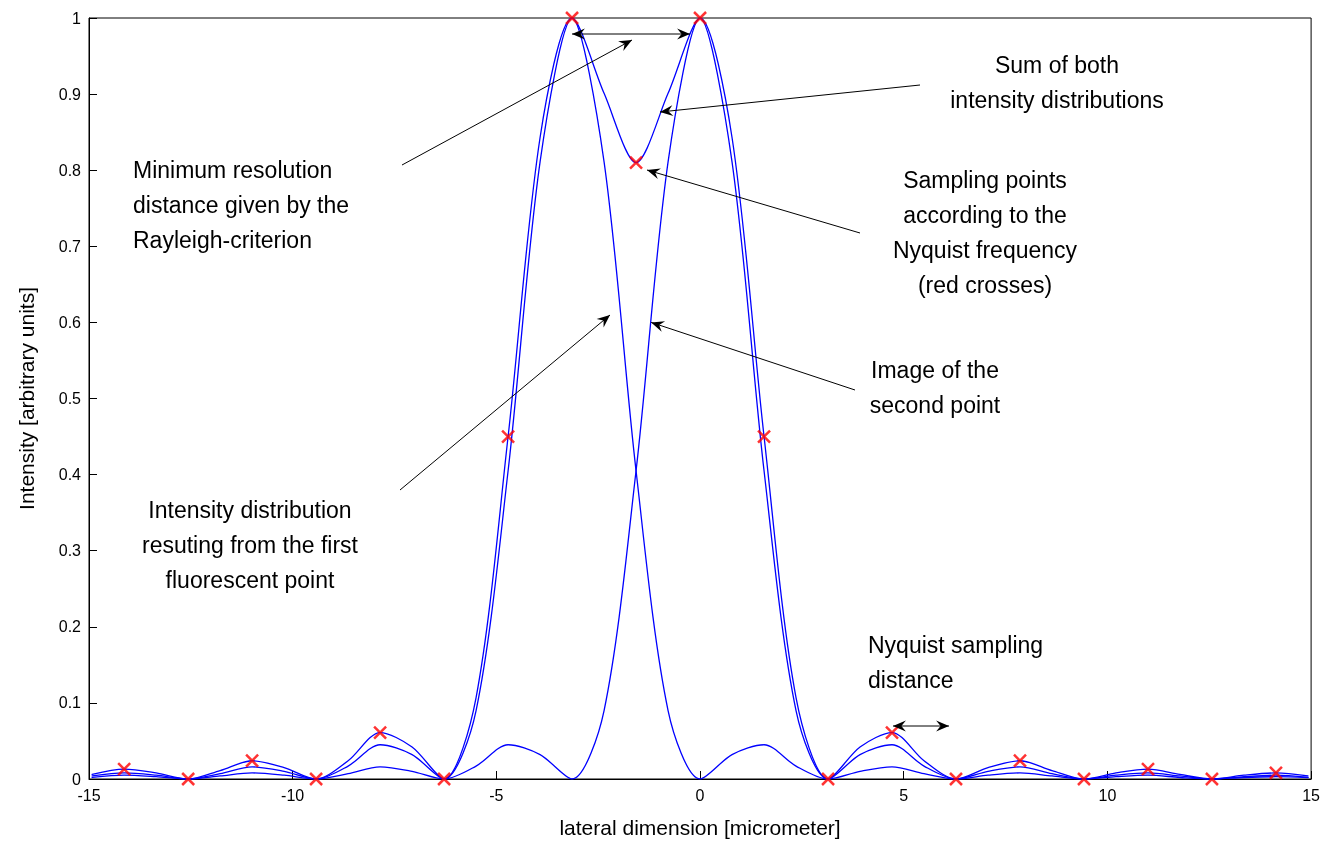  I want to click on x-tick-label: 5, so click(904, 795).